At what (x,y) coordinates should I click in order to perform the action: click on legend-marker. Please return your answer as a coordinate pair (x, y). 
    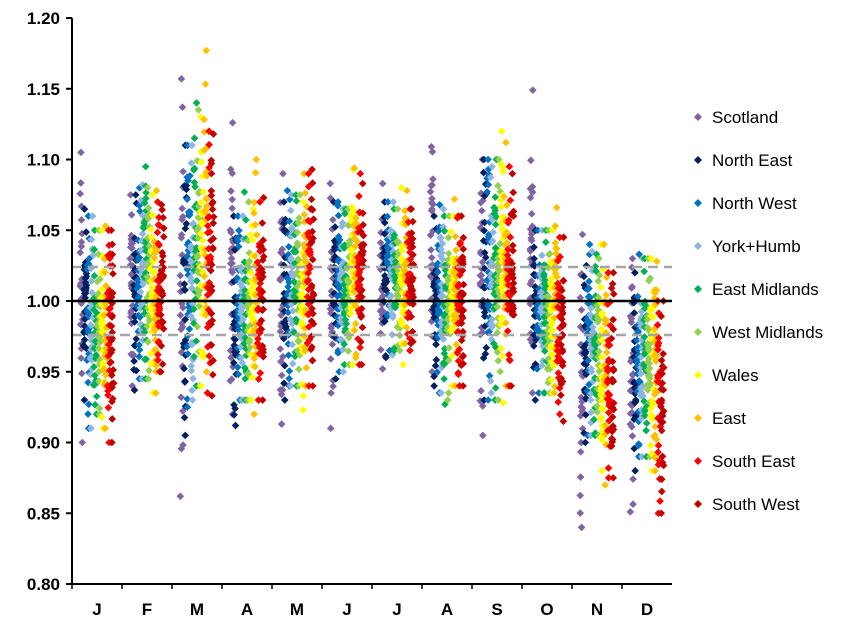
    Looking at the image, I should click on (698, 160).